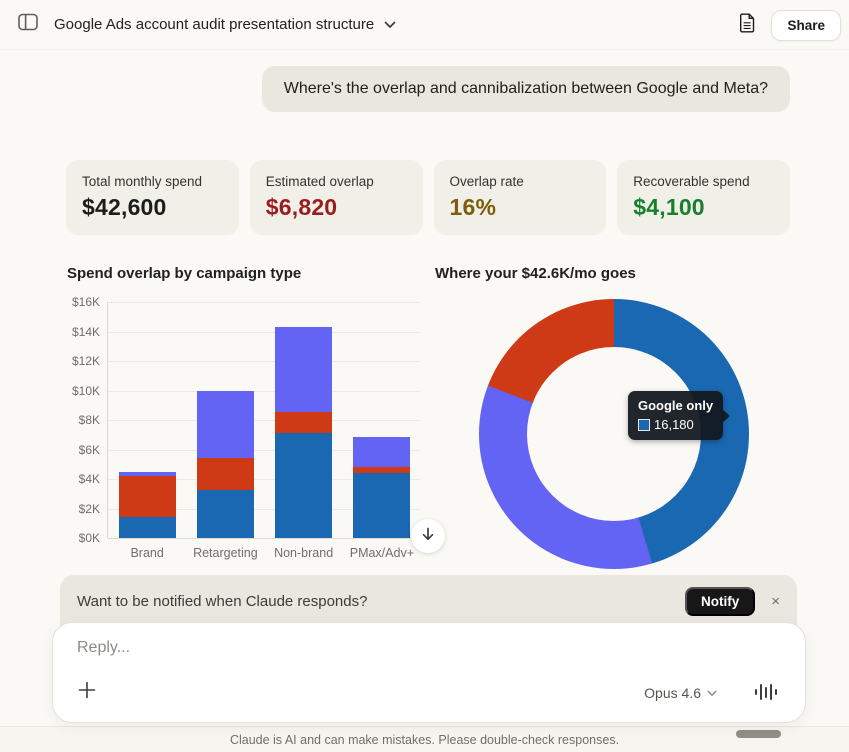 This screenshot has width=849, height=752. I want to click on stat-label: Recoverable spend, so click(691, 181).